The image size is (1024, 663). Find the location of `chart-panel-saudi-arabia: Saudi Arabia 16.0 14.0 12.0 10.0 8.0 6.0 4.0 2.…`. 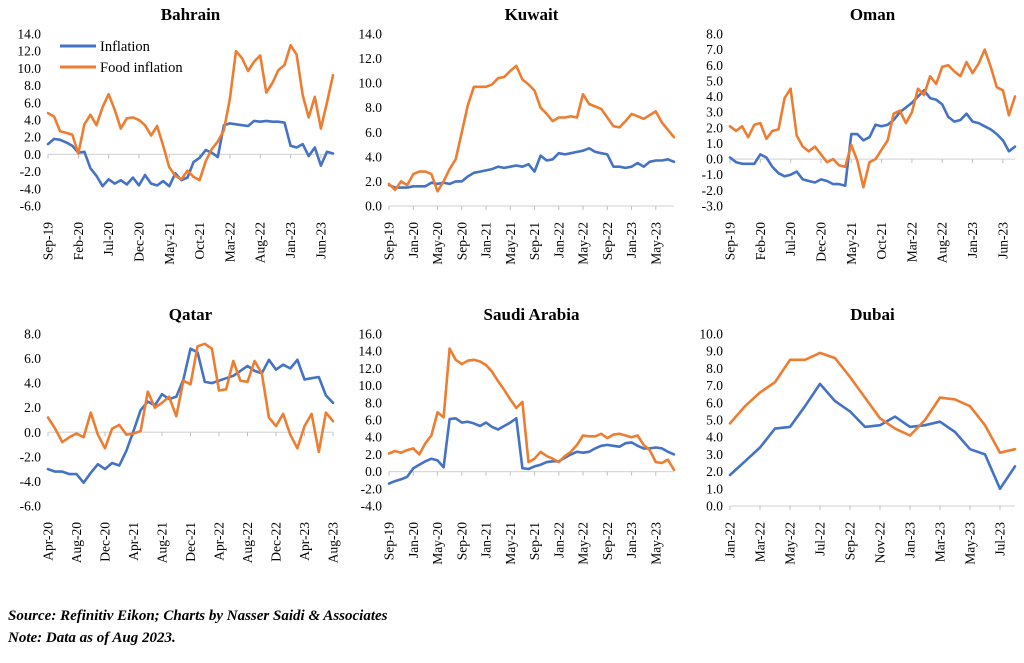

chart-panel-saudi-arabia: Saudi Arabia 16.0 14.0 12.0 10.0 8.0 6.0 4.0 2.… is located at coordinates (511, 449).